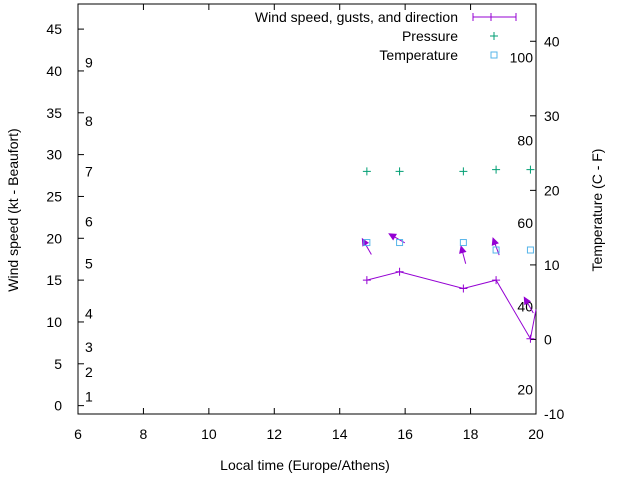 The height and width of the screenshot is (480, 640). What do you see at coordinates (54, 280) in the screenshot?
I see `left-tick-label: 15` at bounding box center [54, 280].